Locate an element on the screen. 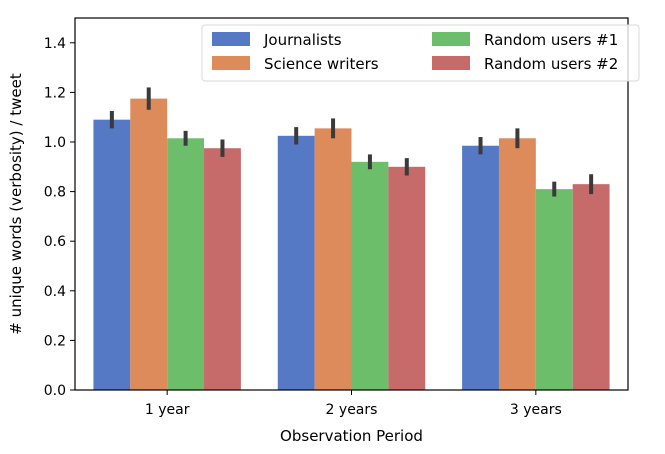 The width and height of the screenshot is (665, 454). x-tick-label: 3 years is located at coordinates (536, 410).